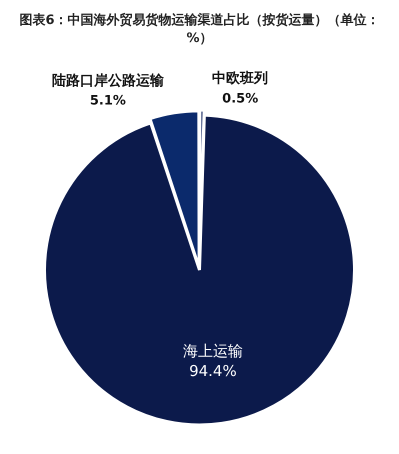 The width and height of the screenshot is (399, 454). I want to click on slice-label: 陆路口岸公路运输, so click(108, 80).